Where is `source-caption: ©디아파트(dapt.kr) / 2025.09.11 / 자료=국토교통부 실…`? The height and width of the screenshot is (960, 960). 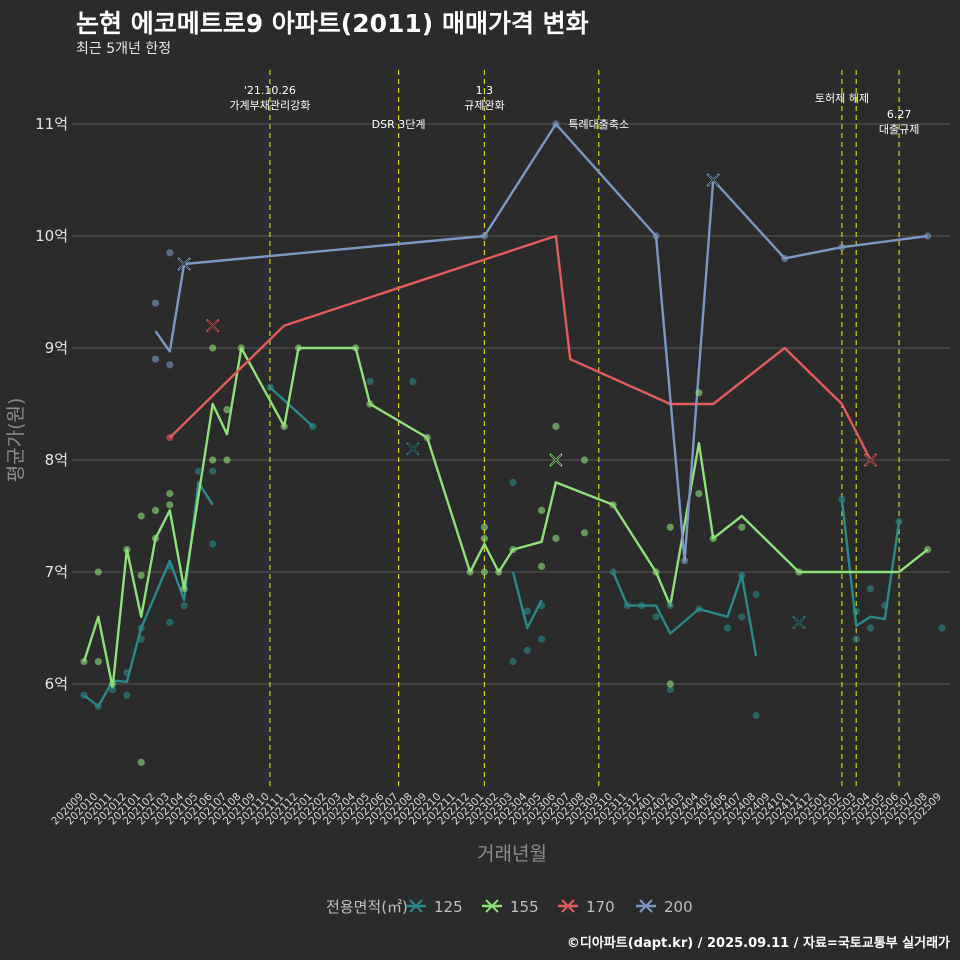 source-caption: ©디아파트(dapt.kr) / 2025.09.11 / 자료=국토교통부 실… is located at coordinates (758, 943).